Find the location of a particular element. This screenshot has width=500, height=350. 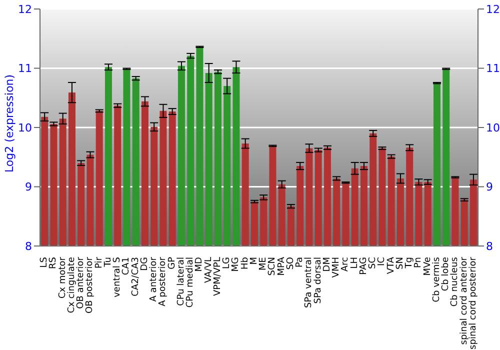

y2-tick-label: 8 is located at coordinates (489, 246).